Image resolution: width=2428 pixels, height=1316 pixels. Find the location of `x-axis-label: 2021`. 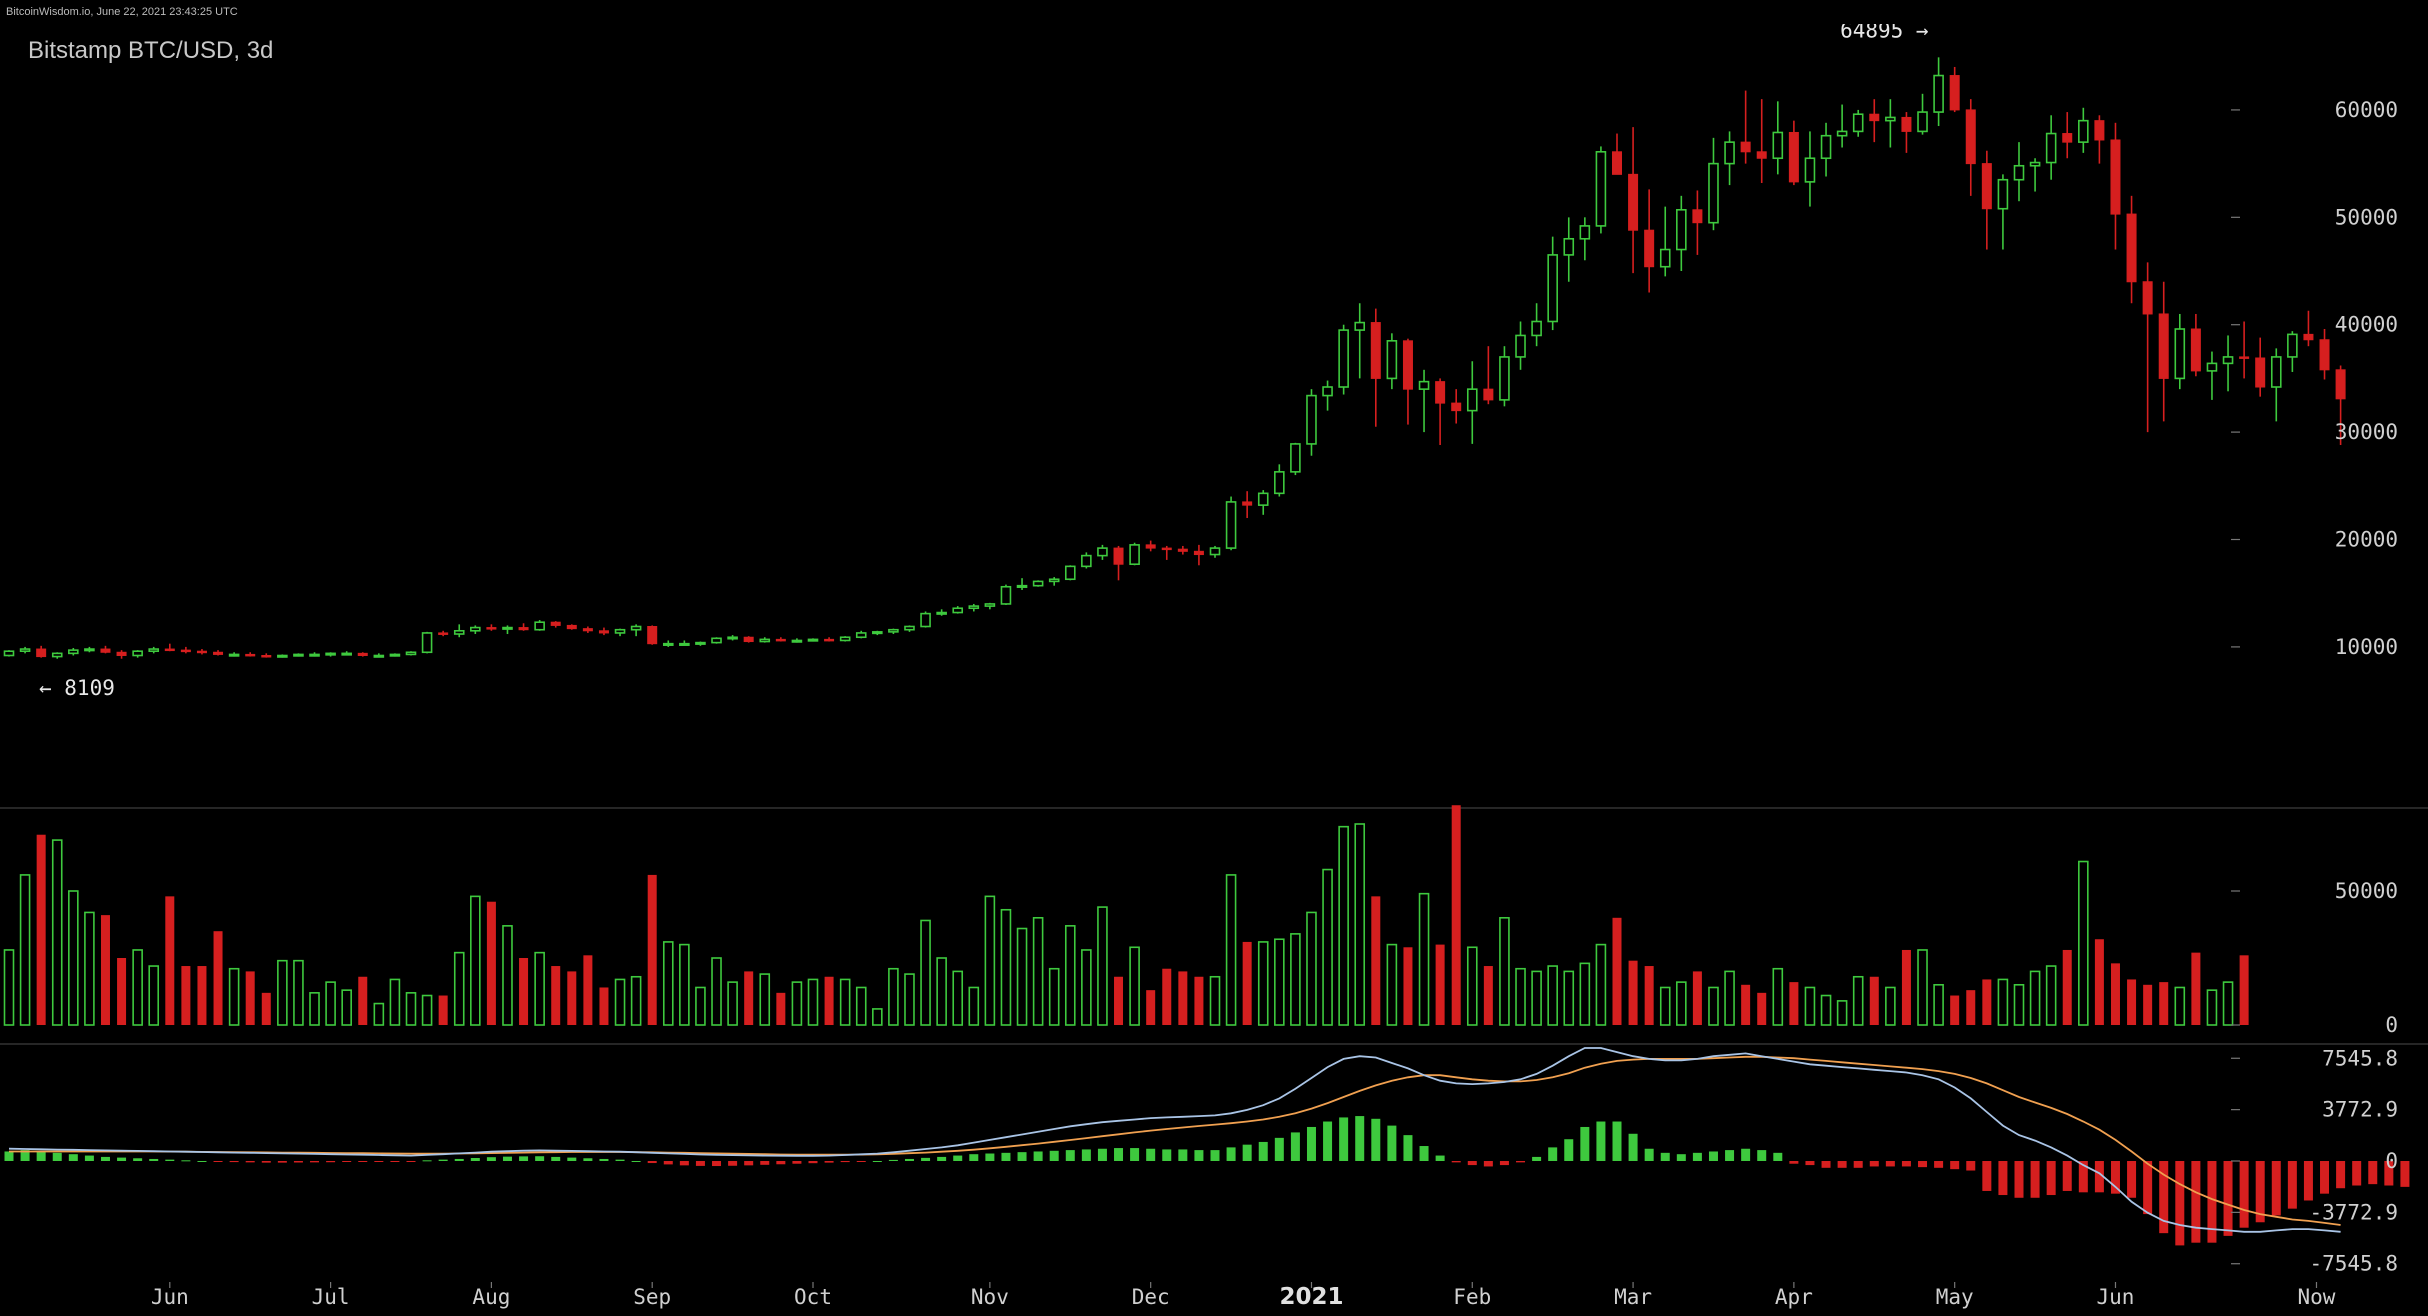

x-axis-label: 2021 is located at coordinates (1311, 1297).